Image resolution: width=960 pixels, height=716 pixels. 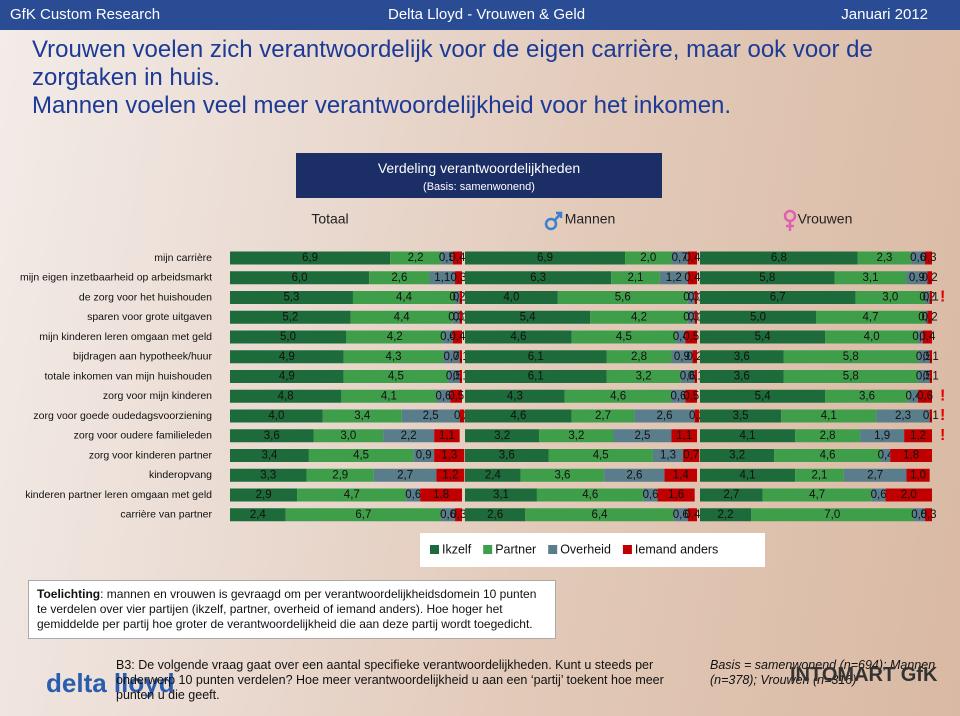 What do you see at coordinates (942, 395) in the screenshot?
I see `alert-mark: !` at bounding box center [942, 395].